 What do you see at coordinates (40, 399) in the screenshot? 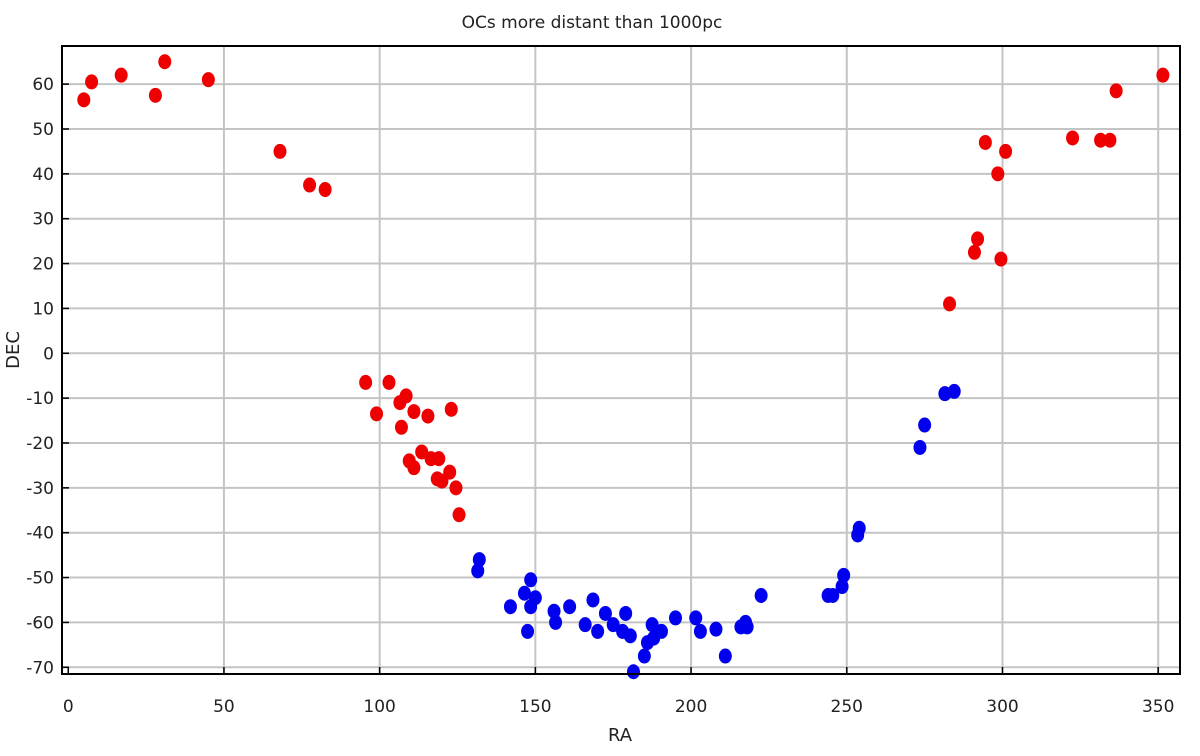
I see `y-tick-label: -10` at bounding box center [40, 399].